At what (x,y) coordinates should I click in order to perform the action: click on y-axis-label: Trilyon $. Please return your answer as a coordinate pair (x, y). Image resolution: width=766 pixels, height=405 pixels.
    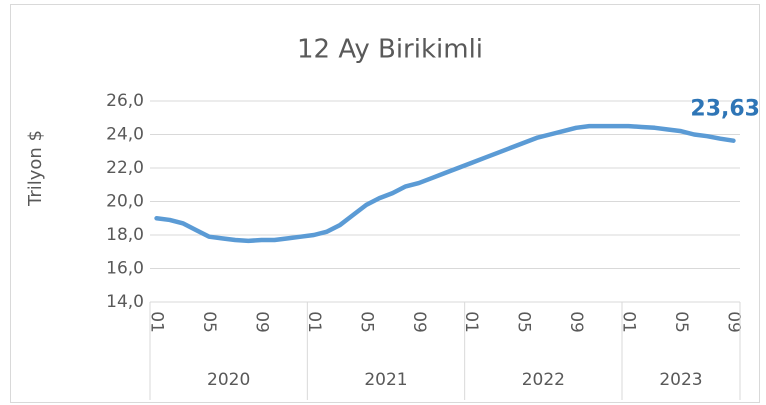
    Looking at the image, I should click on (35, 168).